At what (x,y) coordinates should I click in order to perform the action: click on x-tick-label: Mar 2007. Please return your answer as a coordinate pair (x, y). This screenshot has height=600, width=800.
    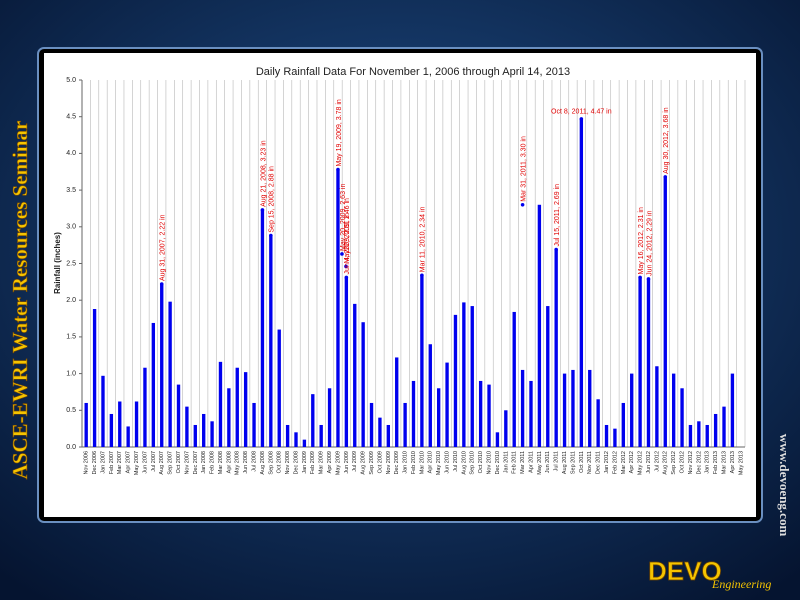
    Looking at the image, I should click on (120, 462).